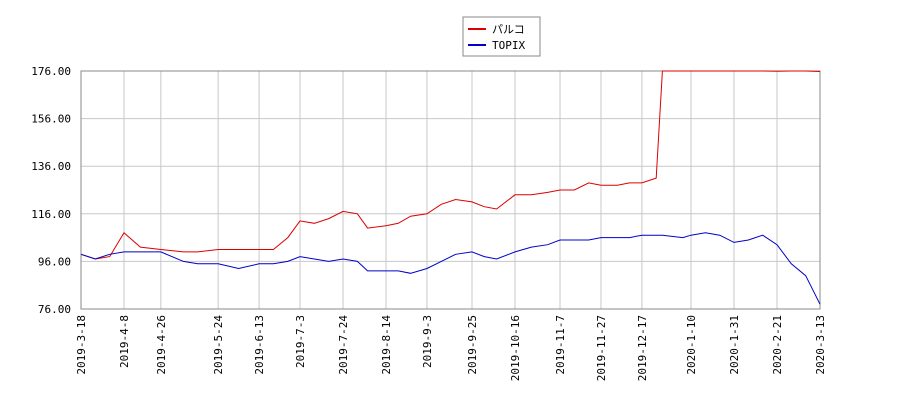  What do you see at coordinates (508, 29) in the screenshot?
I see `legend-label: パルコ` at bounding box center [508, 29].